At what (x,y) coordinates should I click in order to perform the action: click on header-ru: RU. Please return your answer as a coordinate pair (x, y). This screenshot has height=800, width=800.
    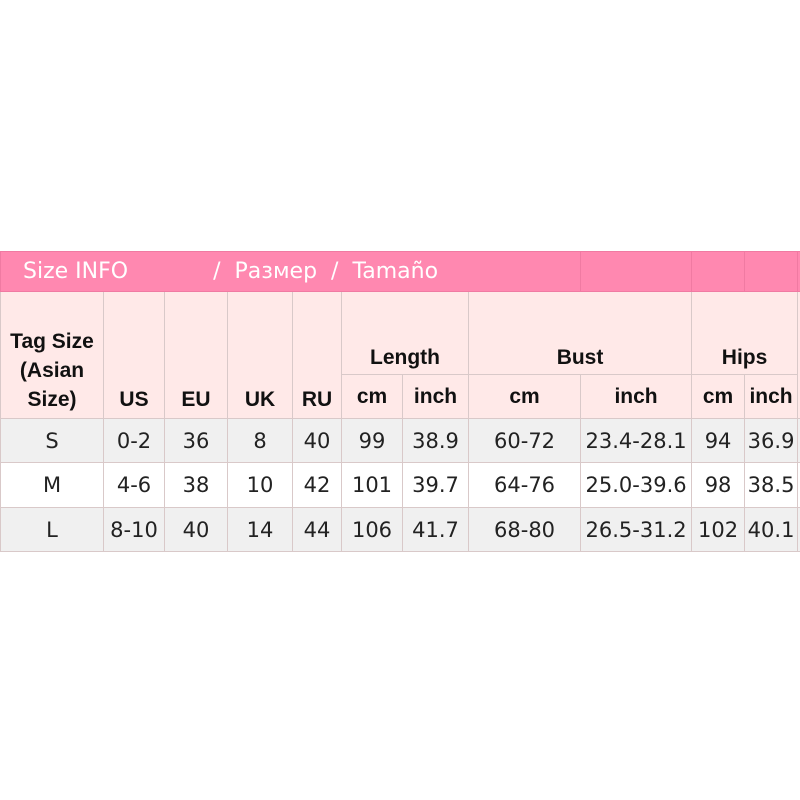
    Looking at the image, I should click on (317, 355).